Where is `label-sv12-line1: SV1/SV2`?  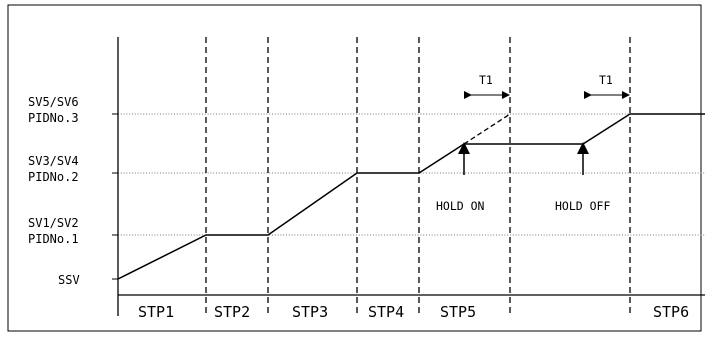 label-sv12-line1: SV1/SV2 is located at coordinates (53, 223).